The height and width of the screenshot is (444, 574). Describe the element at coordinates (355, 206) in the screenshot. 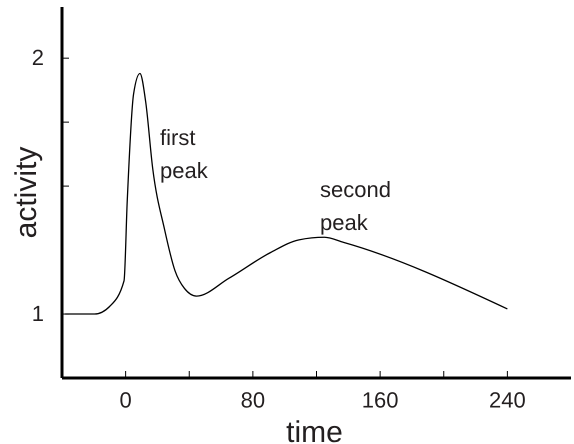

I see `annotation: second peak` at that location.